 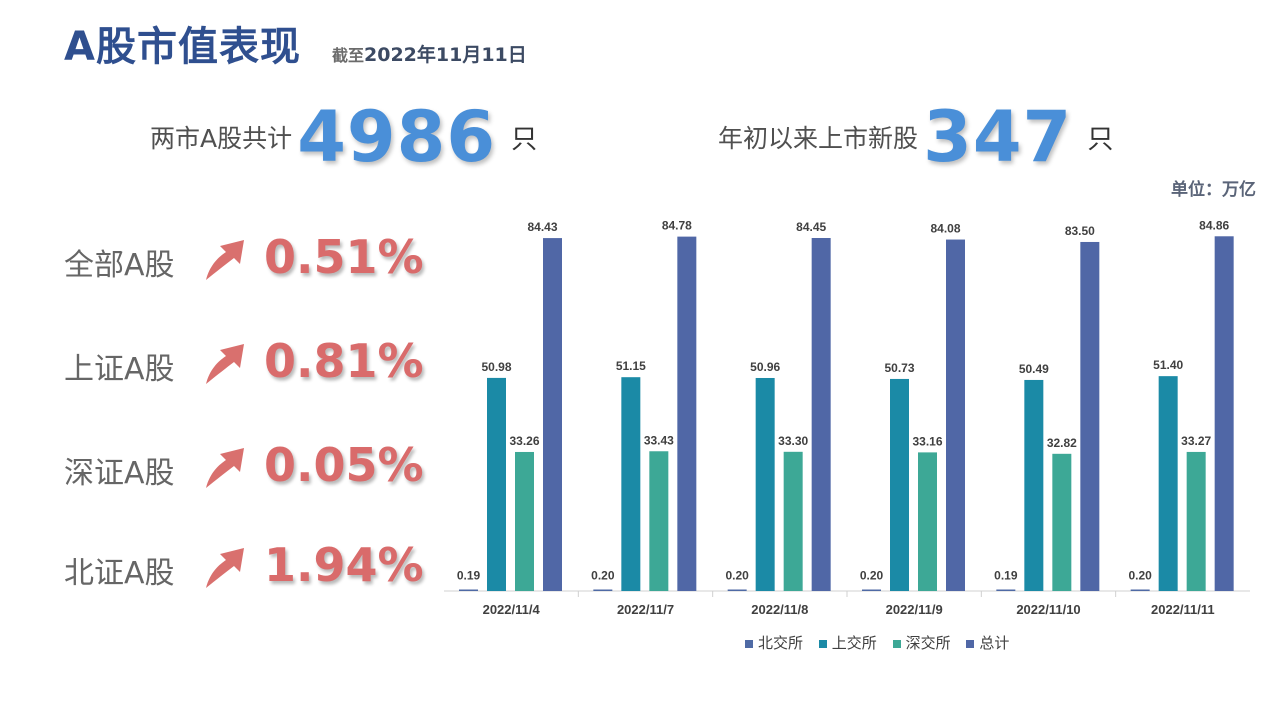 What do you see at coordinates (914, 609) in the screenshot?
I see `x-tick-label: 2022/11/9` at bounding box center [914, 609].